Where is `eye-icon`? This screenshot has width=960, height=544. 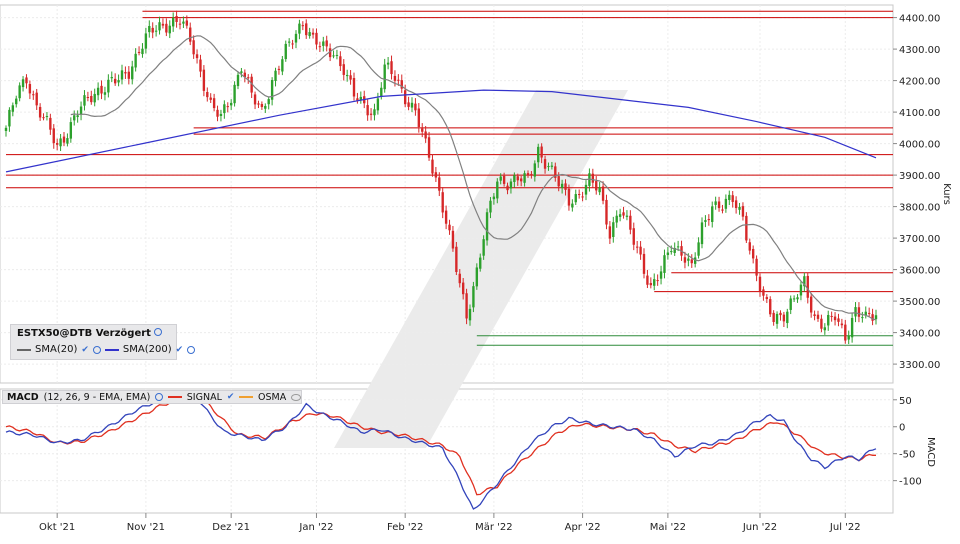 eye-icon is located at coordinates (296, 397).